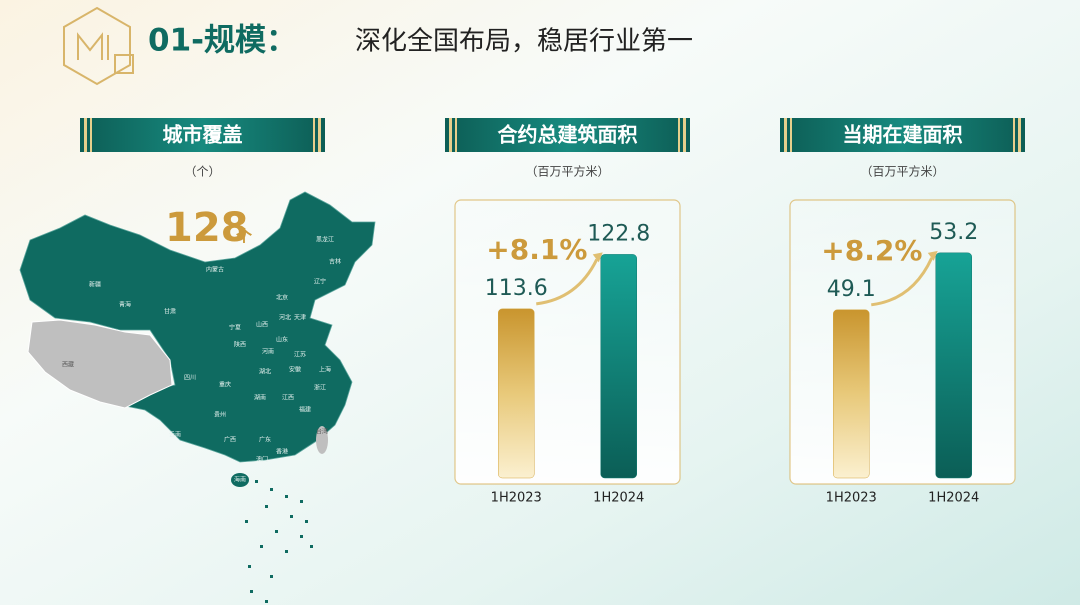  I want to click on map-label: 四川, so click(190, 378).